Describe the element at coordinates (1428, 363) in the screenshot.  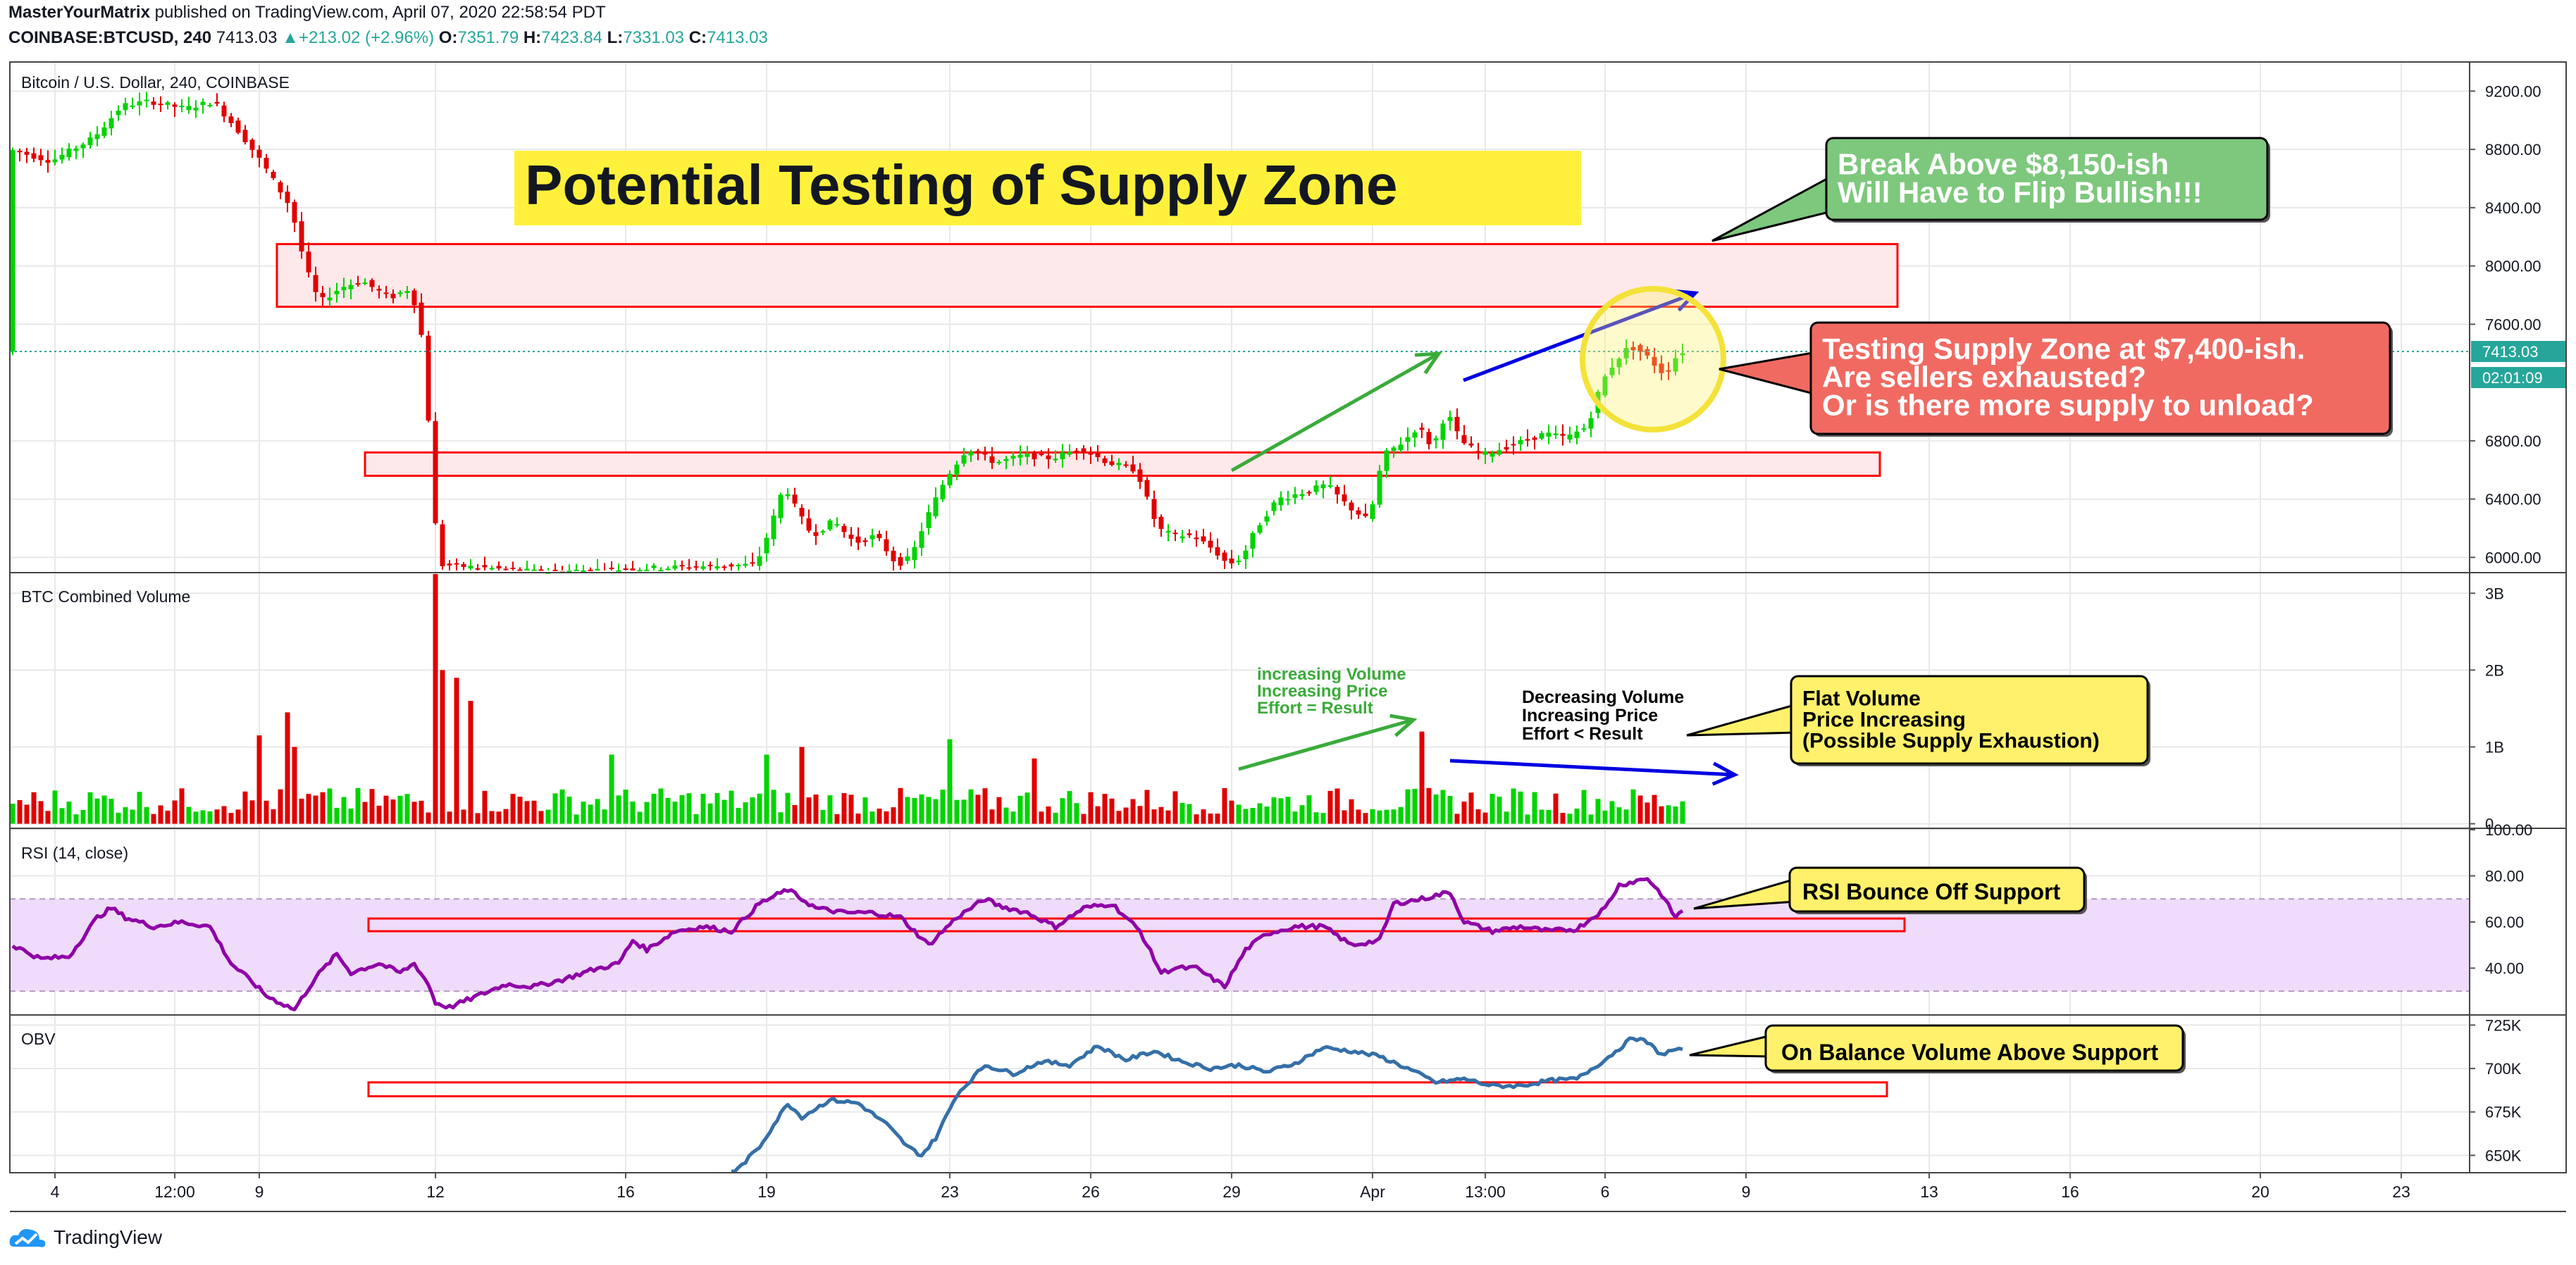
I see `price-arrow-green-head` at that location.